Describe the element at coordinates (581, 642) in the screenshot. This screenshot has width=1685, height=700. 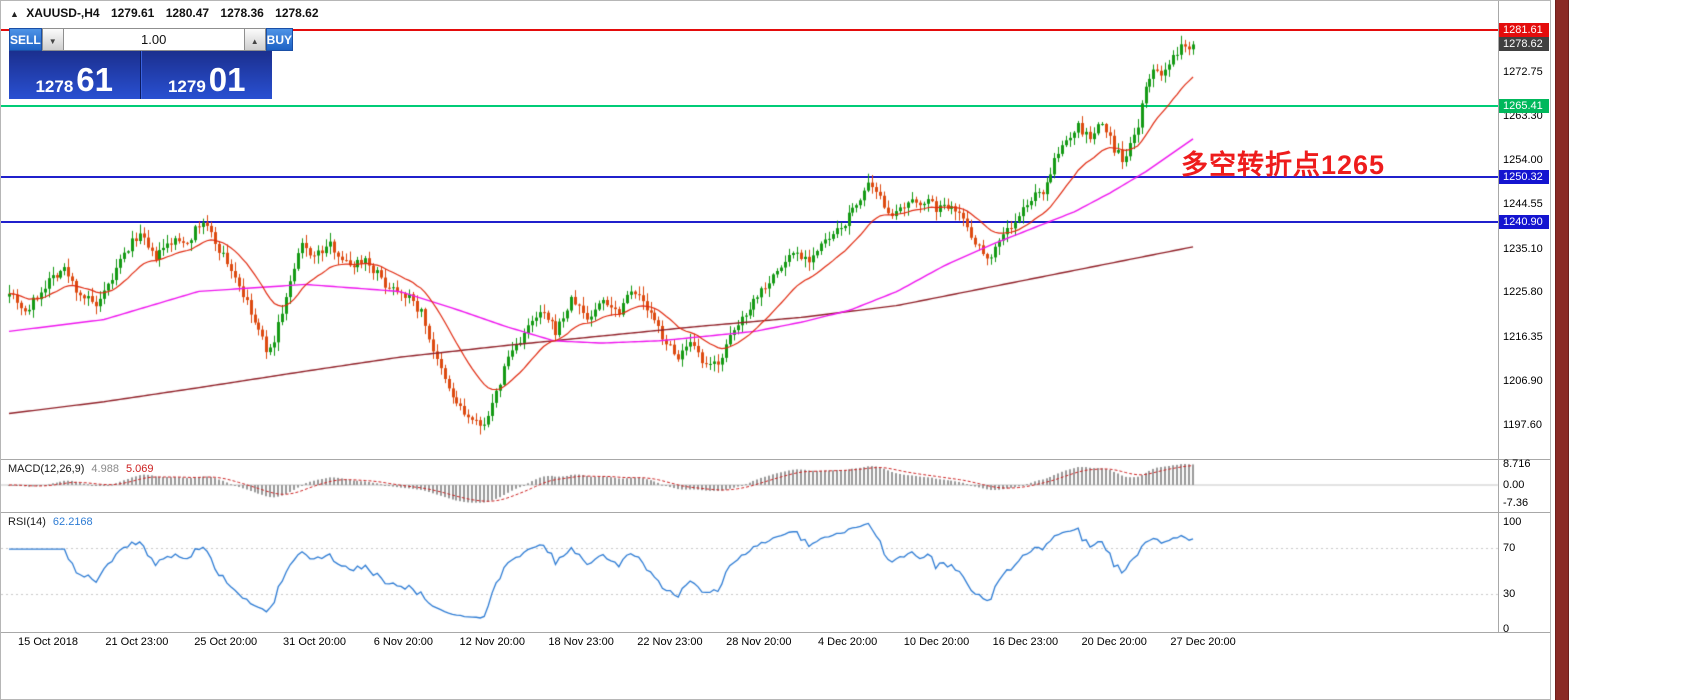
I see `time-axis-label: 18 Nov 23:00` at that location.